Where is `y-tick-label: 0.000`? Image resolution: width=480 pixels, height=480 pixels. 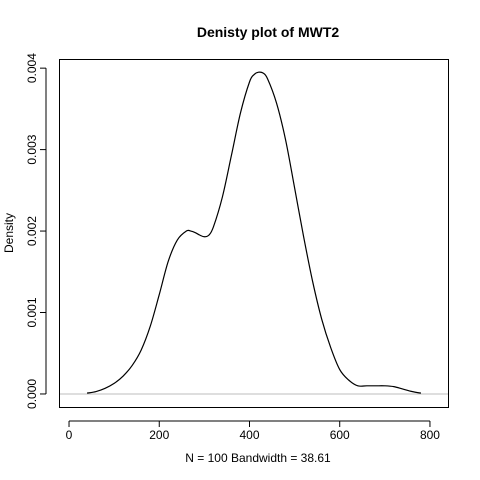 y-tick-label: 0.000 is located at coordinates (32, 394).